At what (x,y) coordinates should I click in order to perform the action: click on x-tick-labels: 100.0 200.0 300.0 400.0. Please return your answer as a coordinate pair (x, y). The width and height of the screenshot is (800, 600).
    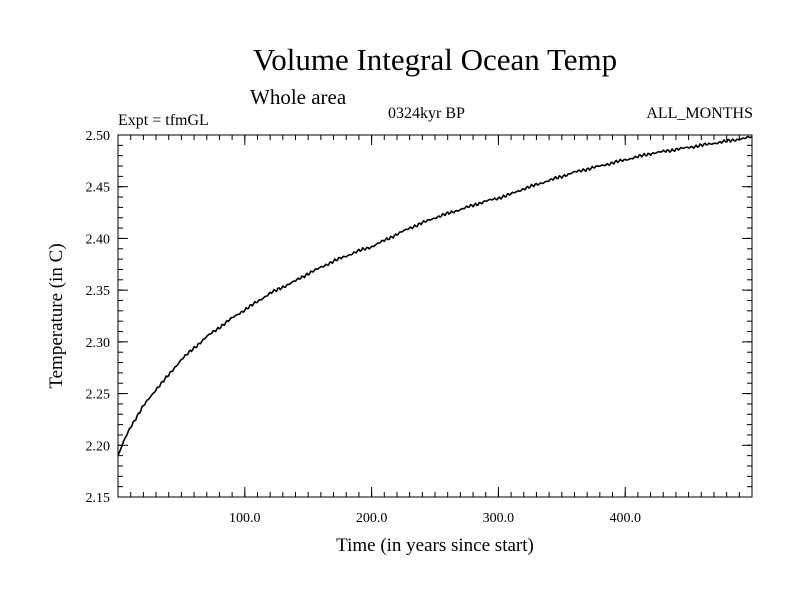
    Looking at the image, I should click on (435, 518).